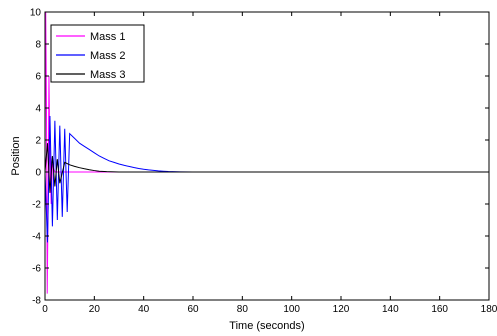  What do you see at coordinates (36, 205) in the screenshot?
I see `y-tick-label: -2` at bounding box center [36, 205].